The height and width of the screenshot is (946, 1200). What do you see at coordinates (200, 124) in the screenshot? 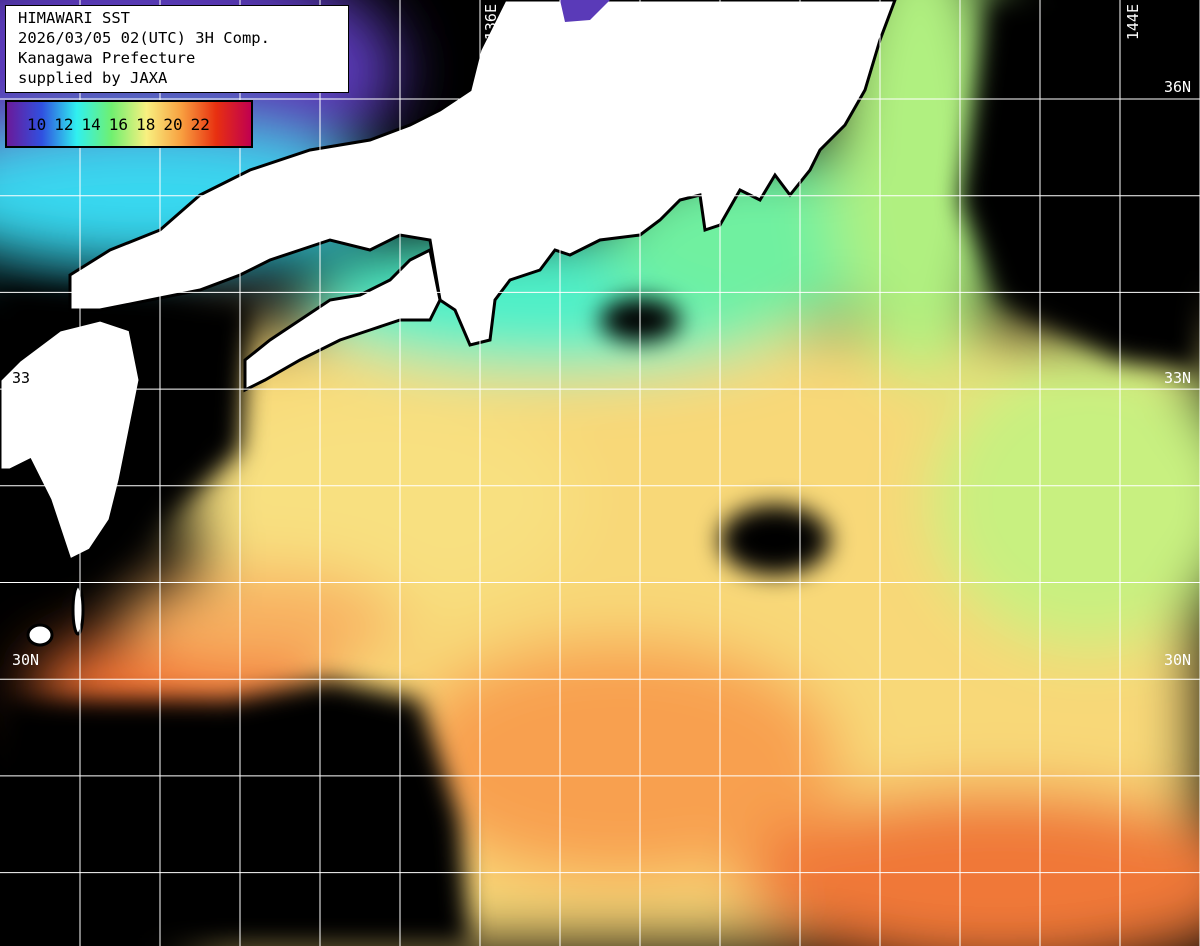
I see `legend-label: 22` at bounding box center [200, 124].